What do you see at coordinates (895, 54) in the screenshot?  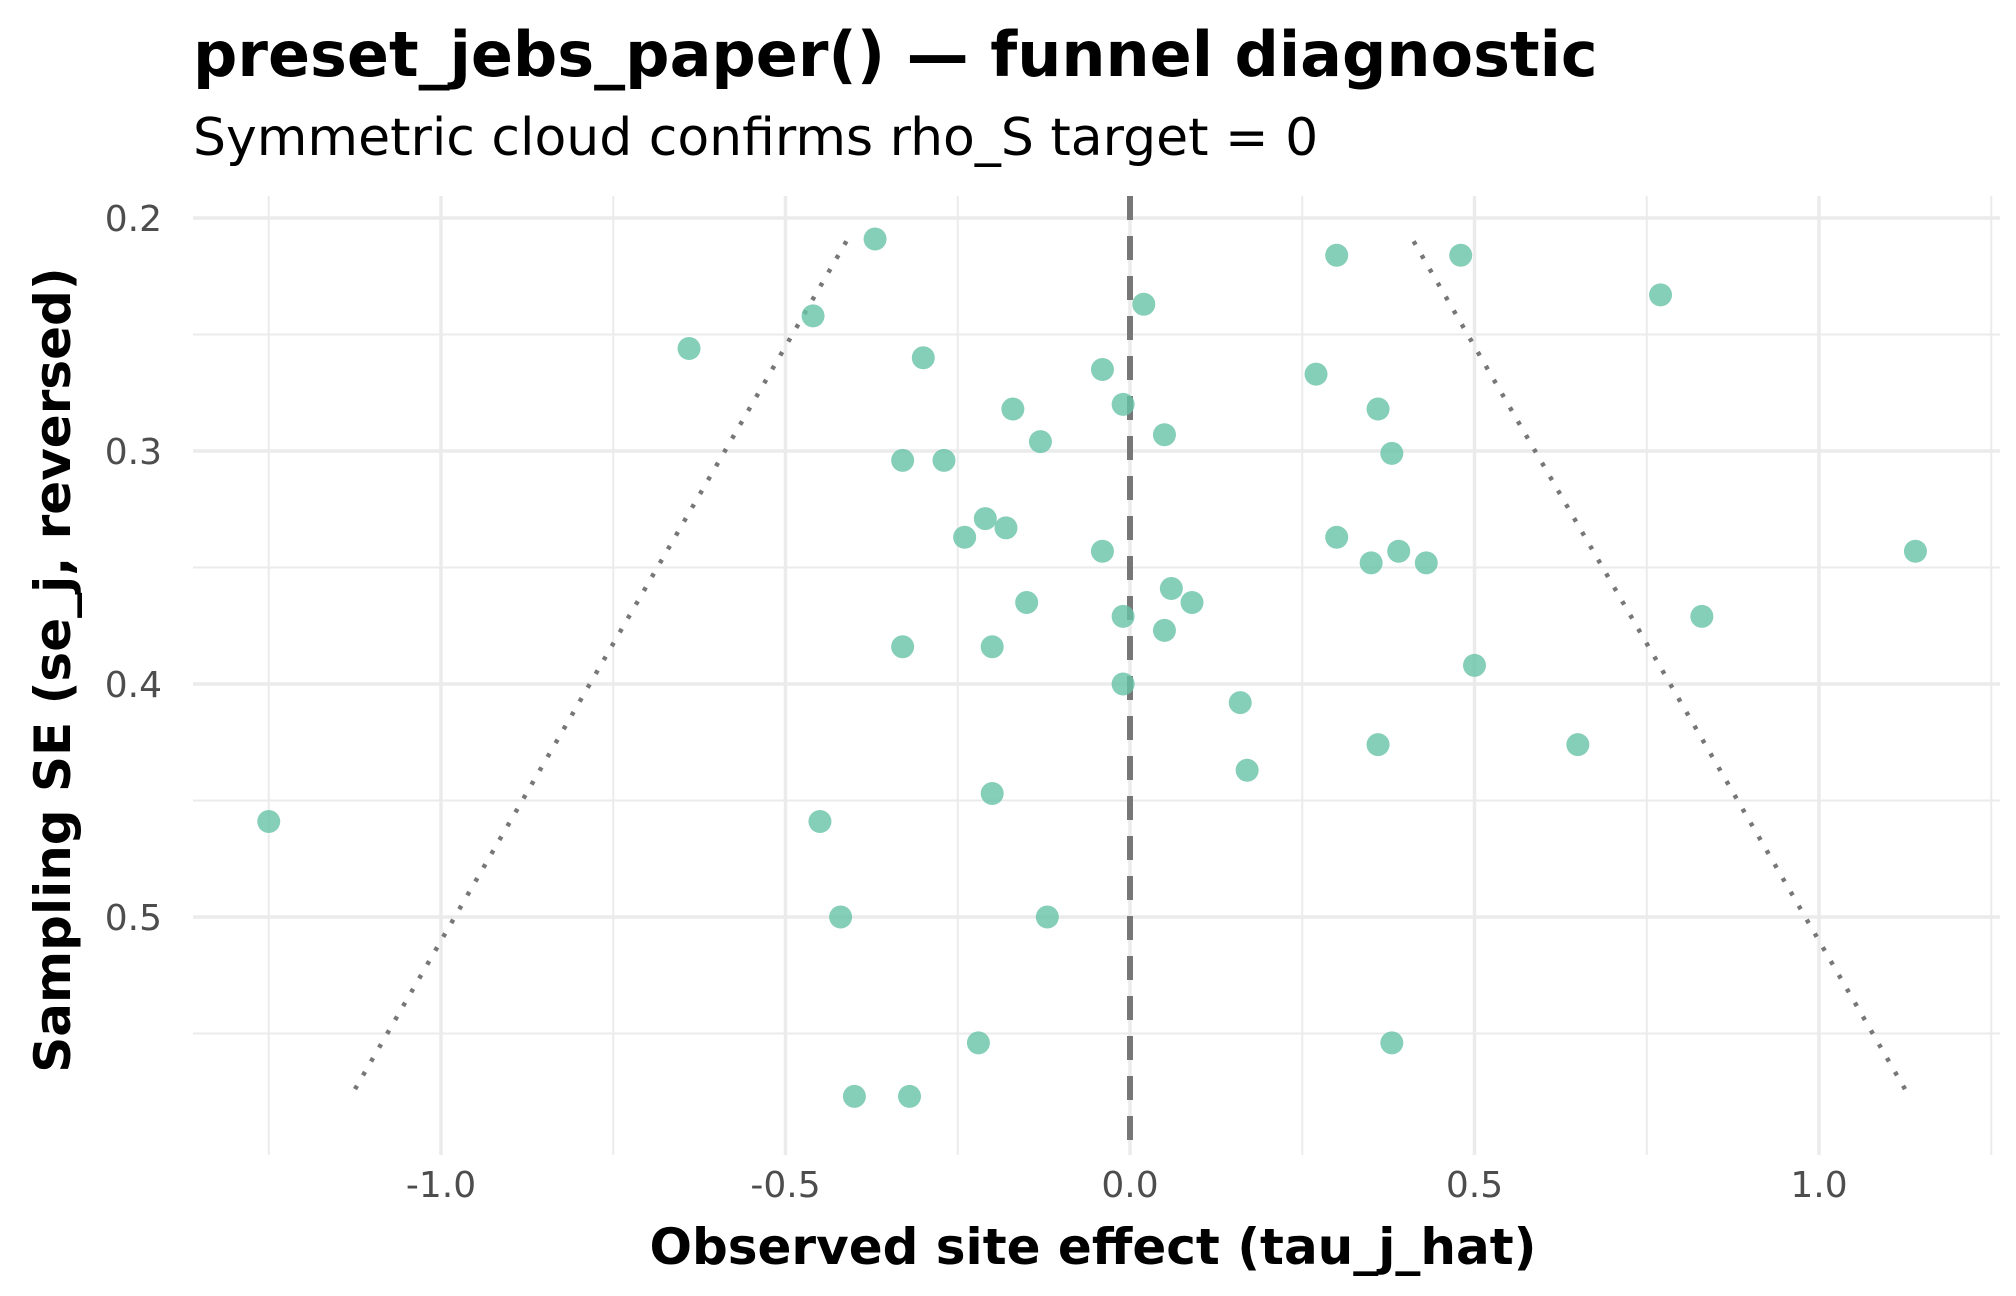 I see `chart-title: preset_jebs_paper() — funnel diagnostic` at bounding box center [895, 54].